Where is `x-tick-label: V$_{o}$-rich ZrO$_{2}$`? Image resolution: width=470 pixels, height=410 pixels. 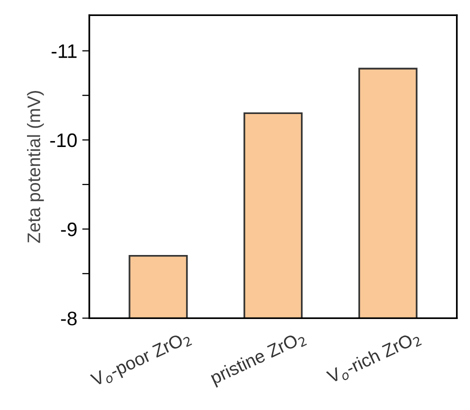
x-tick-label: V$_{o}$-rich ZrO$_{2}$ is located at coordinates (374, 358).